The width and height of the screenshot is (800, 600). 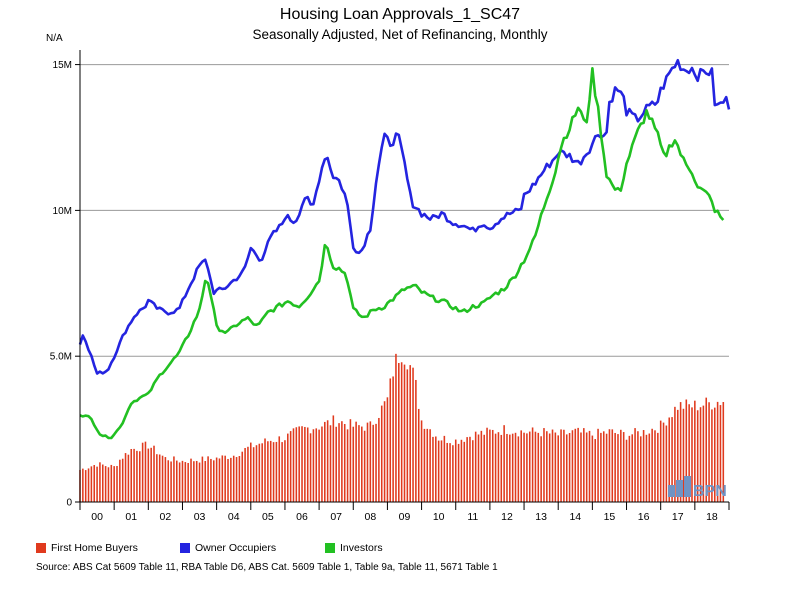 I want to click on x-tick-label: 14, so click(x=575, y=517).